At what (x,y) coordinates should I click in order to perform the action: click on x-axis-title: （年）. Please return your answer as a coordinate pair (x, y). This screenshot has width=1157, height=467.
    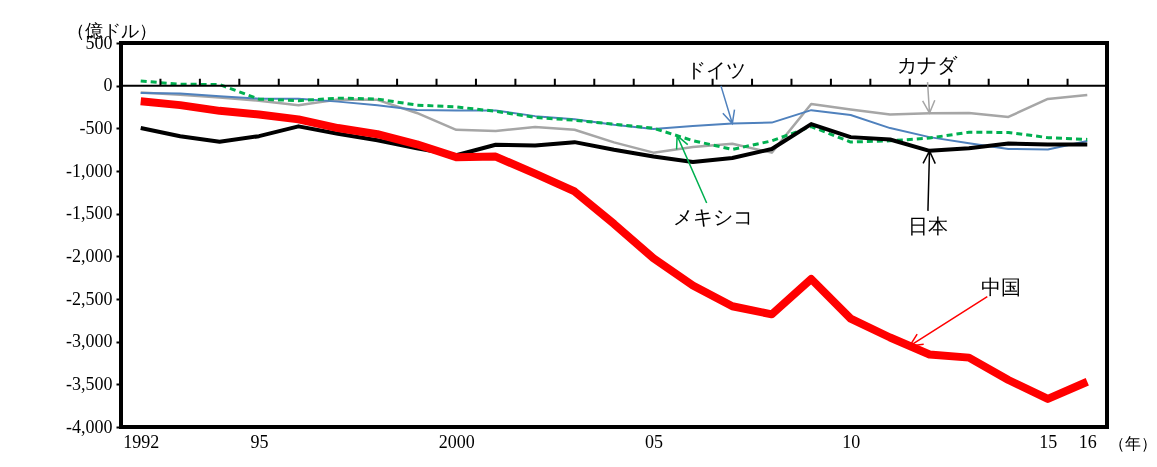
    Looking at the image, I should click on (1132, 443).